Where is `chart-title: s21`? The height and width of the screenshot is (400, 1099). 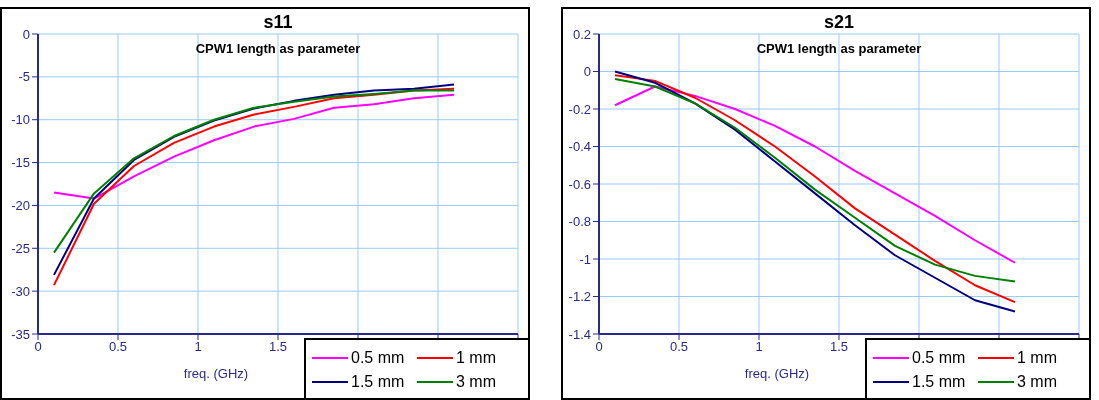 chart-title: s21 is located at coordinates (838, 22).